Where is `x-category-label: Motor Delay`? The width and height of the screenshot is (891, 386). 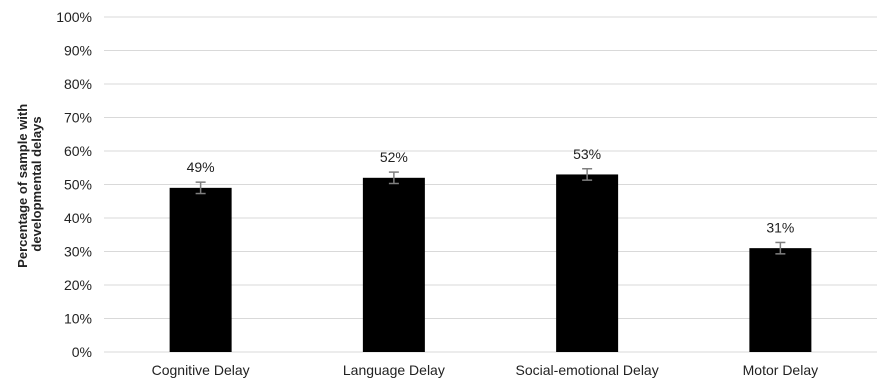 x-category-label: Motor Delay is located at coordinates (780, 370).